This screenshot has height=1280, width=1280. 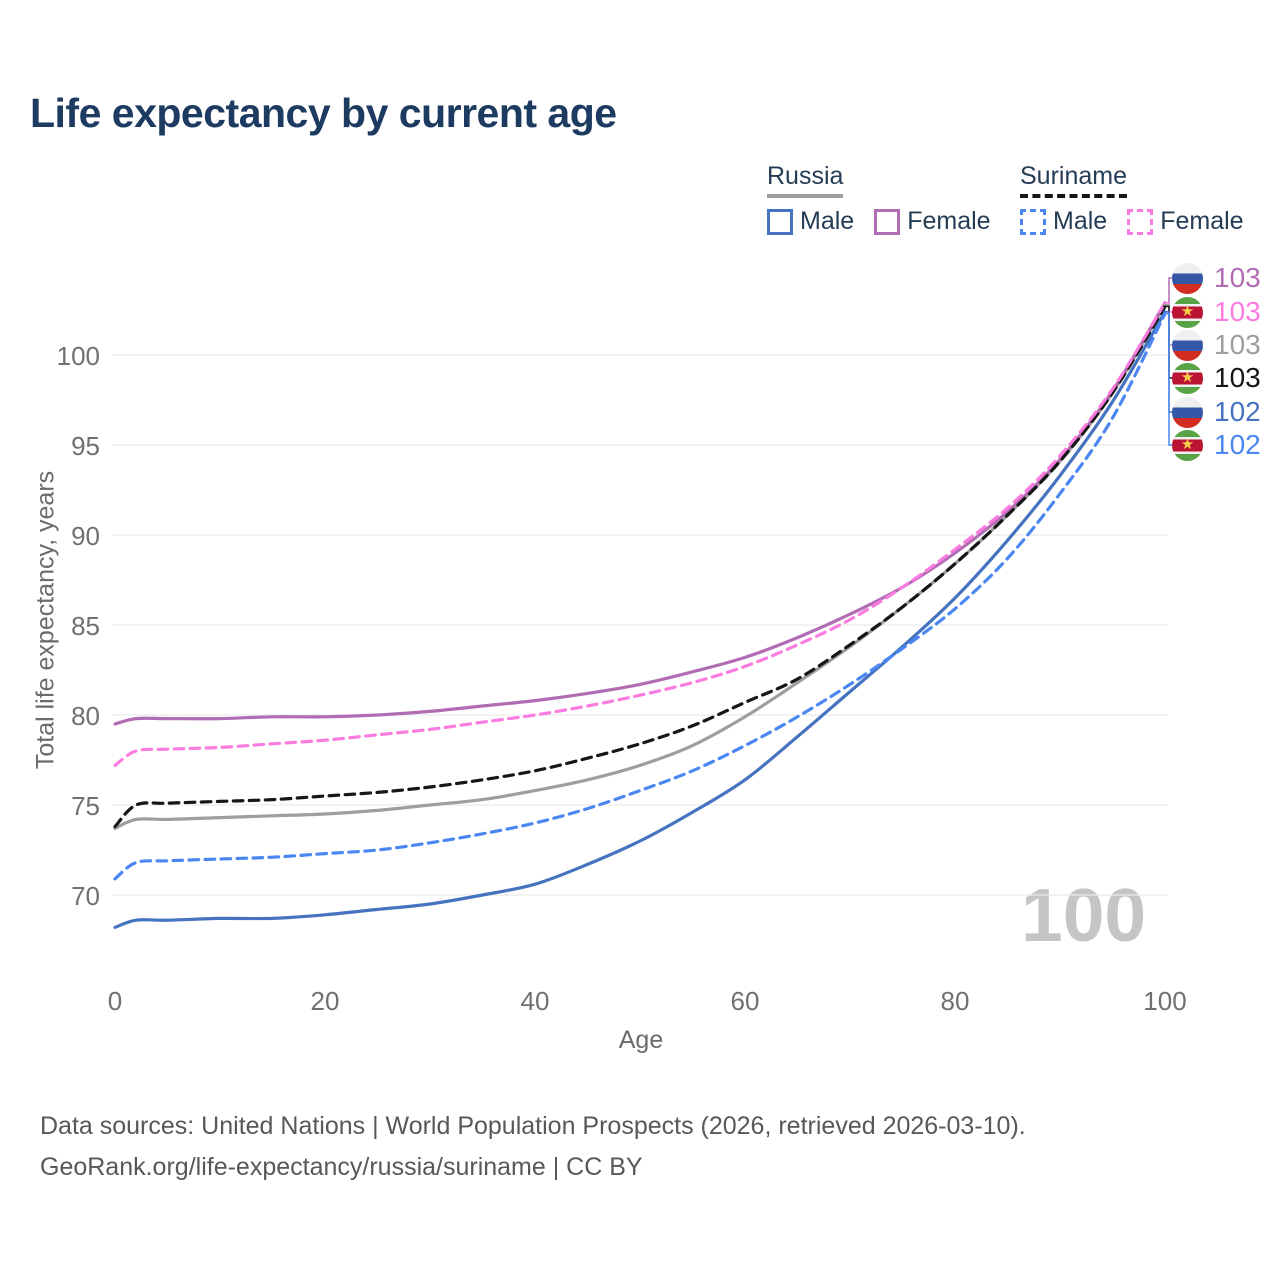 What do you see at coordinates (805, 180) in the screenshot?
I see `legend-country-russia: Russia` at bounding box center [805, 180].